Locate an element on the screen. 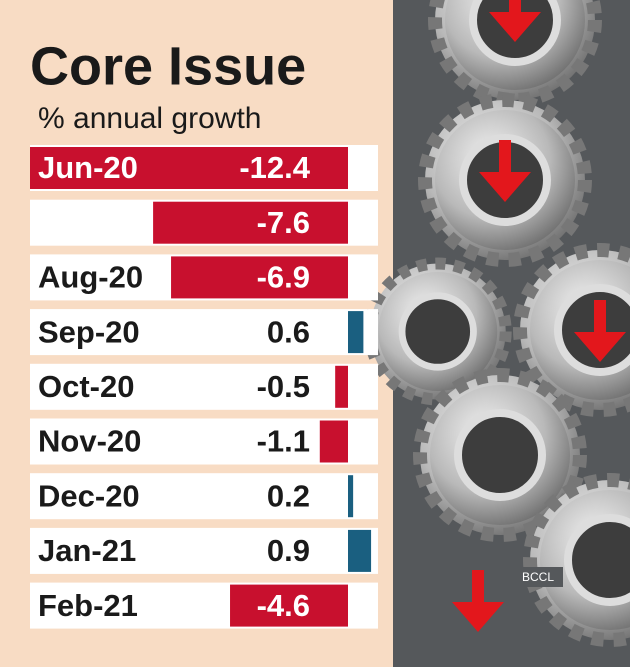 This screenshot has height=667, width=630. value-label: -1.1 is located at coordinates (283, 441).